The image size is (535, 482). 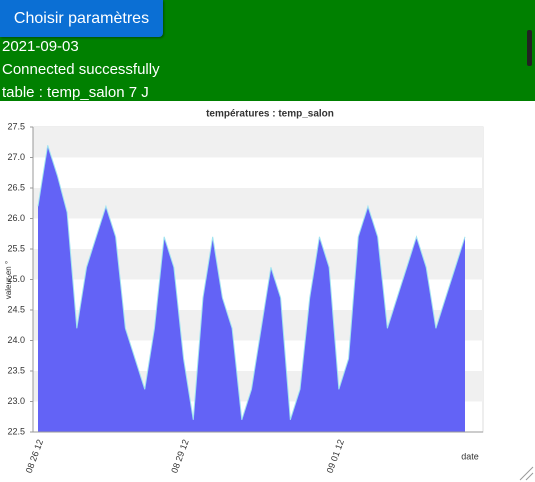 What do you see at coordinates (335, 456) in the screenshot?
I see `x-tick-label: 09 01 12` at bounding box center [335, 456].